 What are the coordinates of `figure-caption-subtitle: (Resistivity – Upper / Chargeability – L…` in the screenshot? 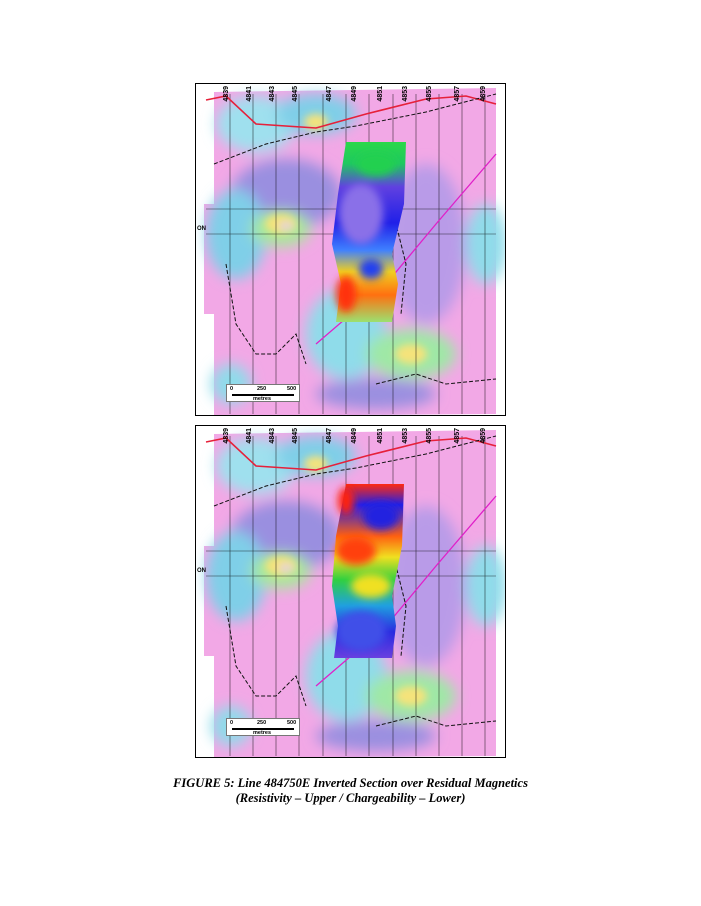 It's located at (350, 798).